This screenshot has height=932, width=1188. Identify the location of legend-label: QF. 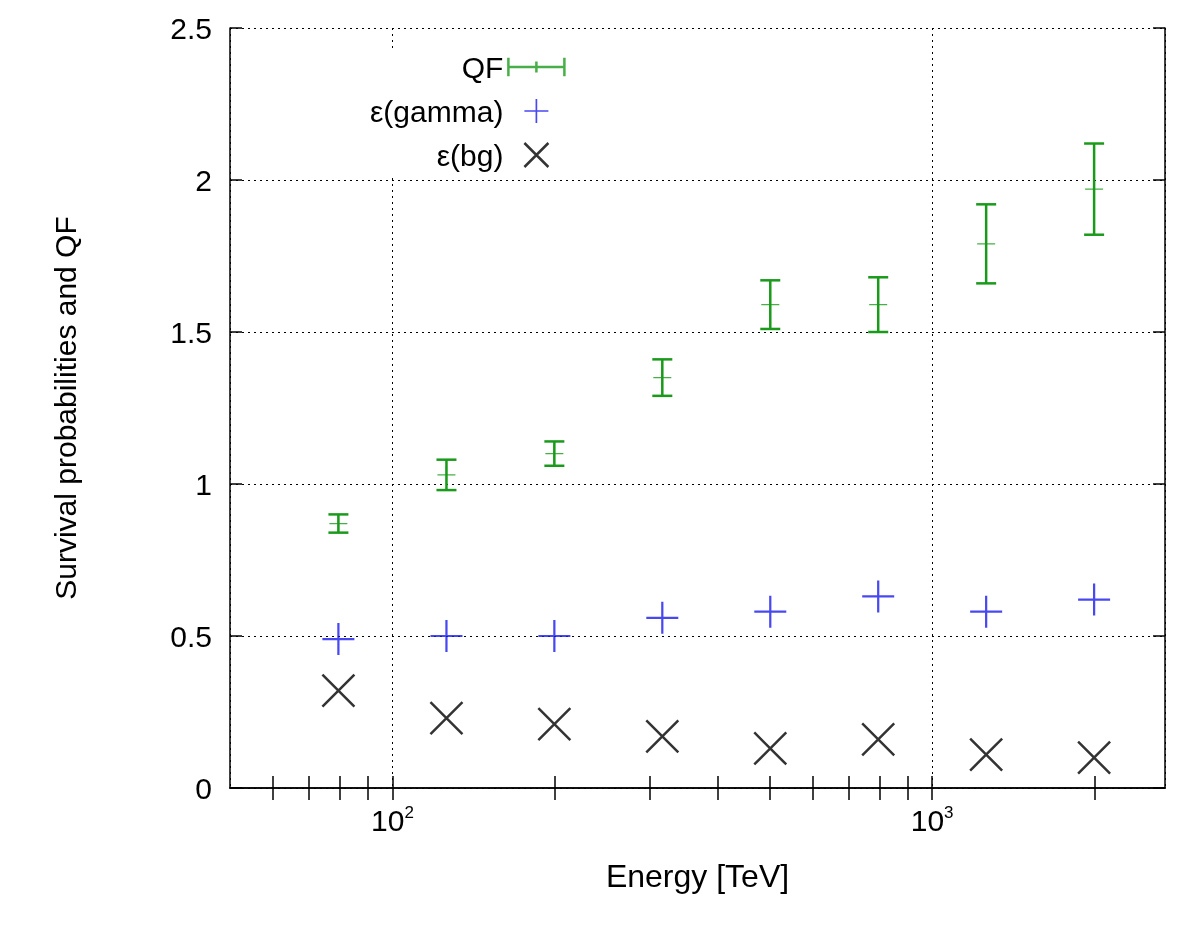
(482, 67).